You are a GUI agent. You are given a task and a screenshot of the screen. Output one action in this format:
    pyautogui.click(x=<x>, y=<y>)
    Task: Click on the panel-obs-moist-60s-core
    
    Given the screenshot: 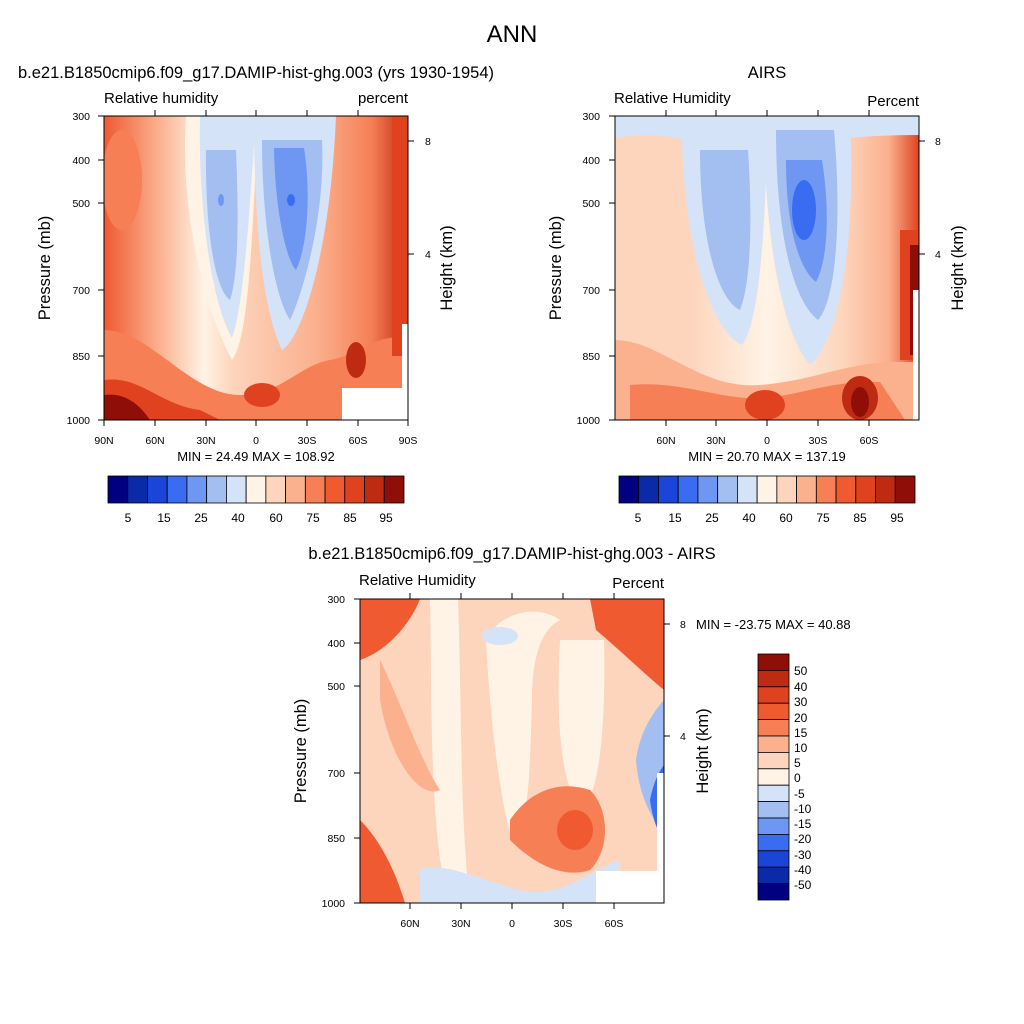 What is the action you would take?
    pyautogui.click(x=860, y=402)
    